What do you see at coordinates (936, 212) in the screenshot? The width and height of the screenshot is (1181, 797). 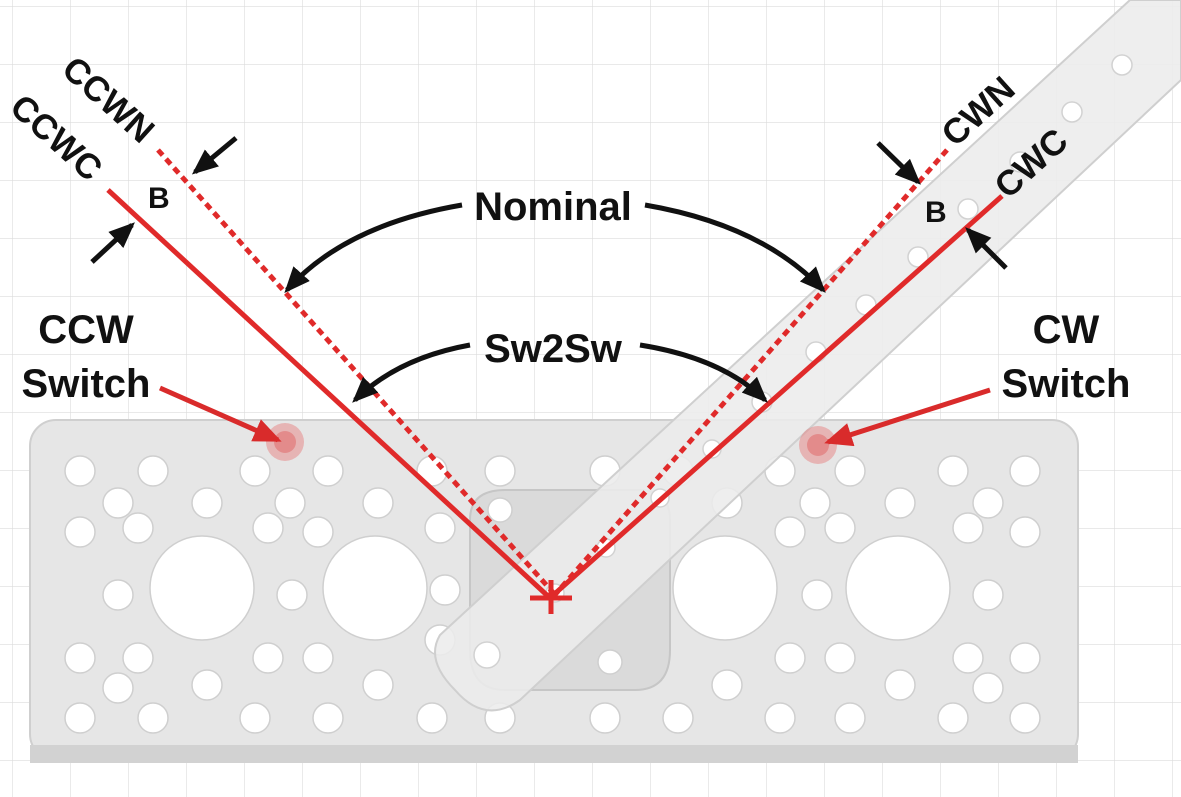 I see `cw-backlash-label: B` at bounding box center [936, 212].